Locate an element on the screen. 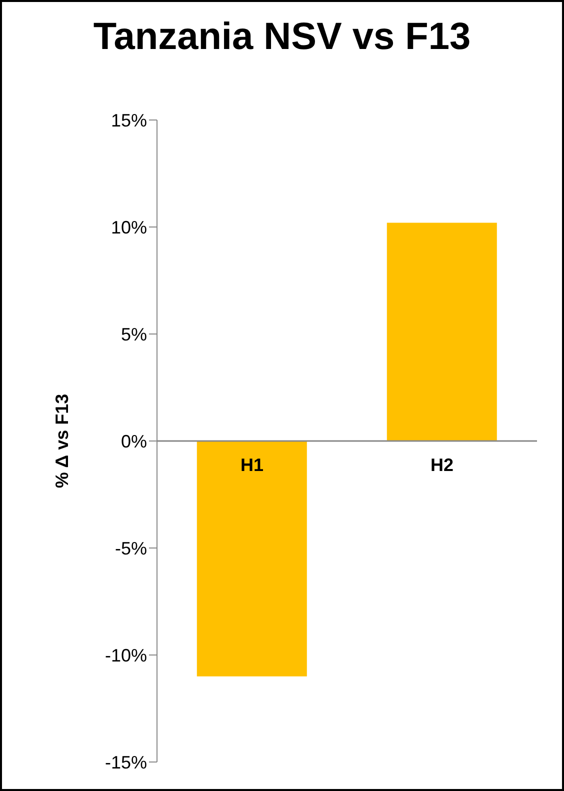 This screenshot has height=791, width=564. y-tick-label: 5% is located at coordinates (133, 334).